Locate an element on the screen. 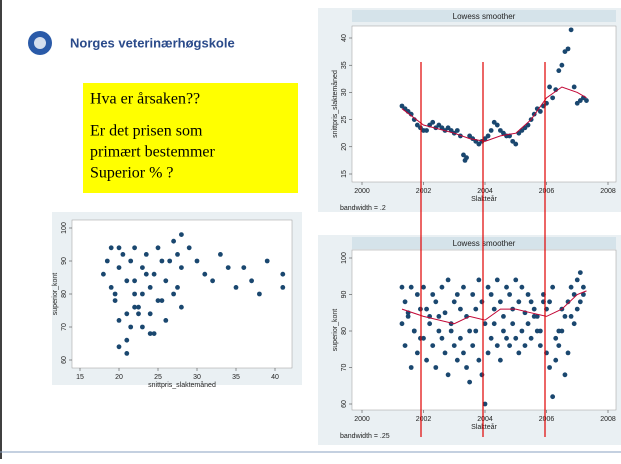 The width and height of the screenshot is (621, 464). y-tick-label: 100 is located at coordinates (64, 228).